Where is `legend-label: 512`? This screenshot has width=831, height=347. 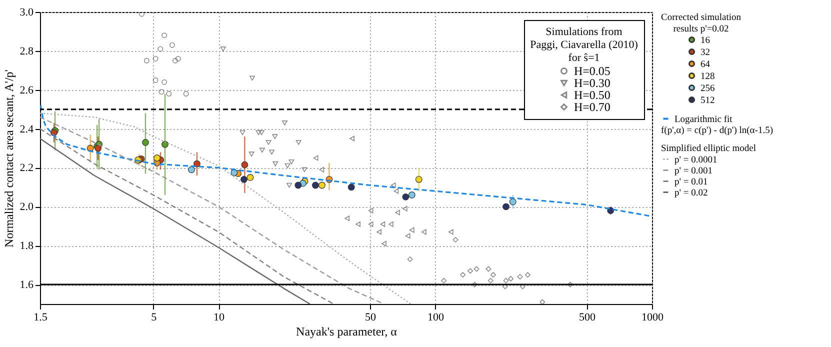
legend-label: 512 is located at coordinates (707, 101).